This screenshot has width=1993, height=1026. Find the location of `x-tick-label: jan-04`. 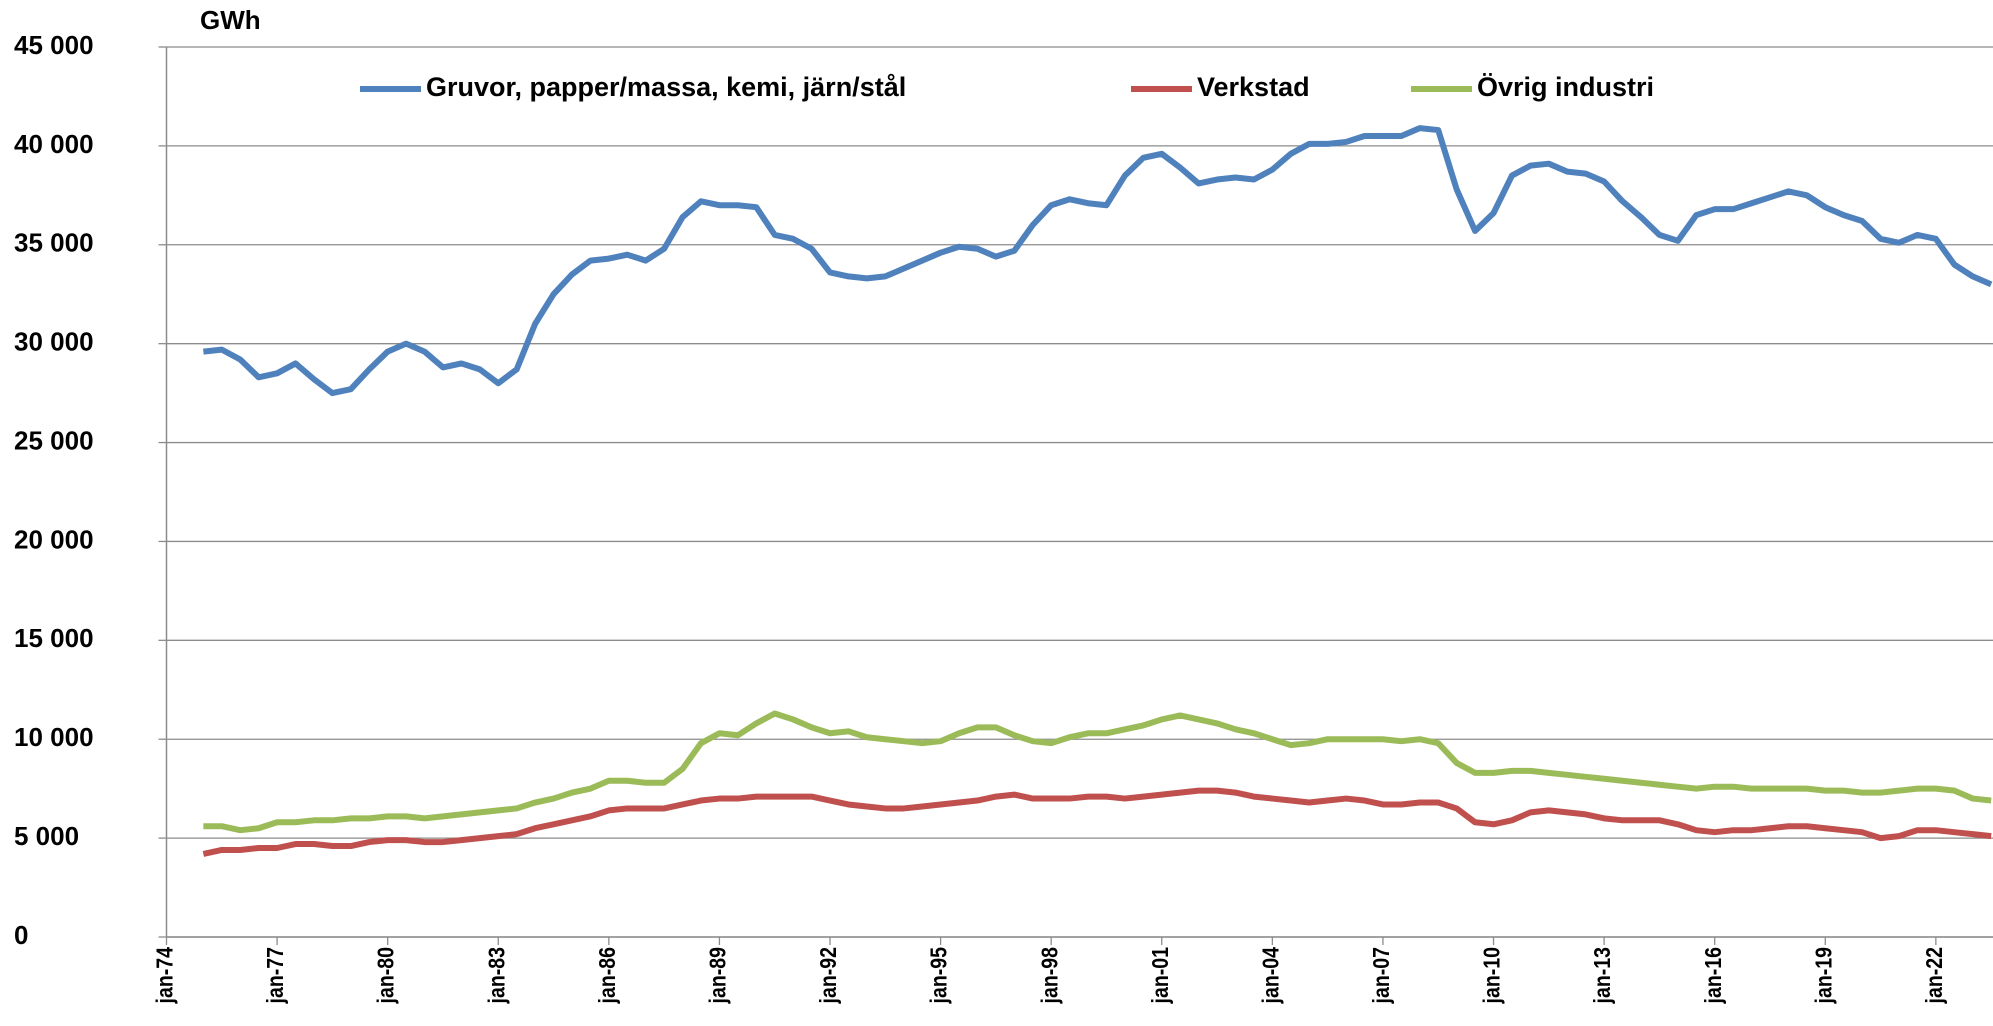

x-tick-label: jan-04 is located at coordinates (1271, 976).